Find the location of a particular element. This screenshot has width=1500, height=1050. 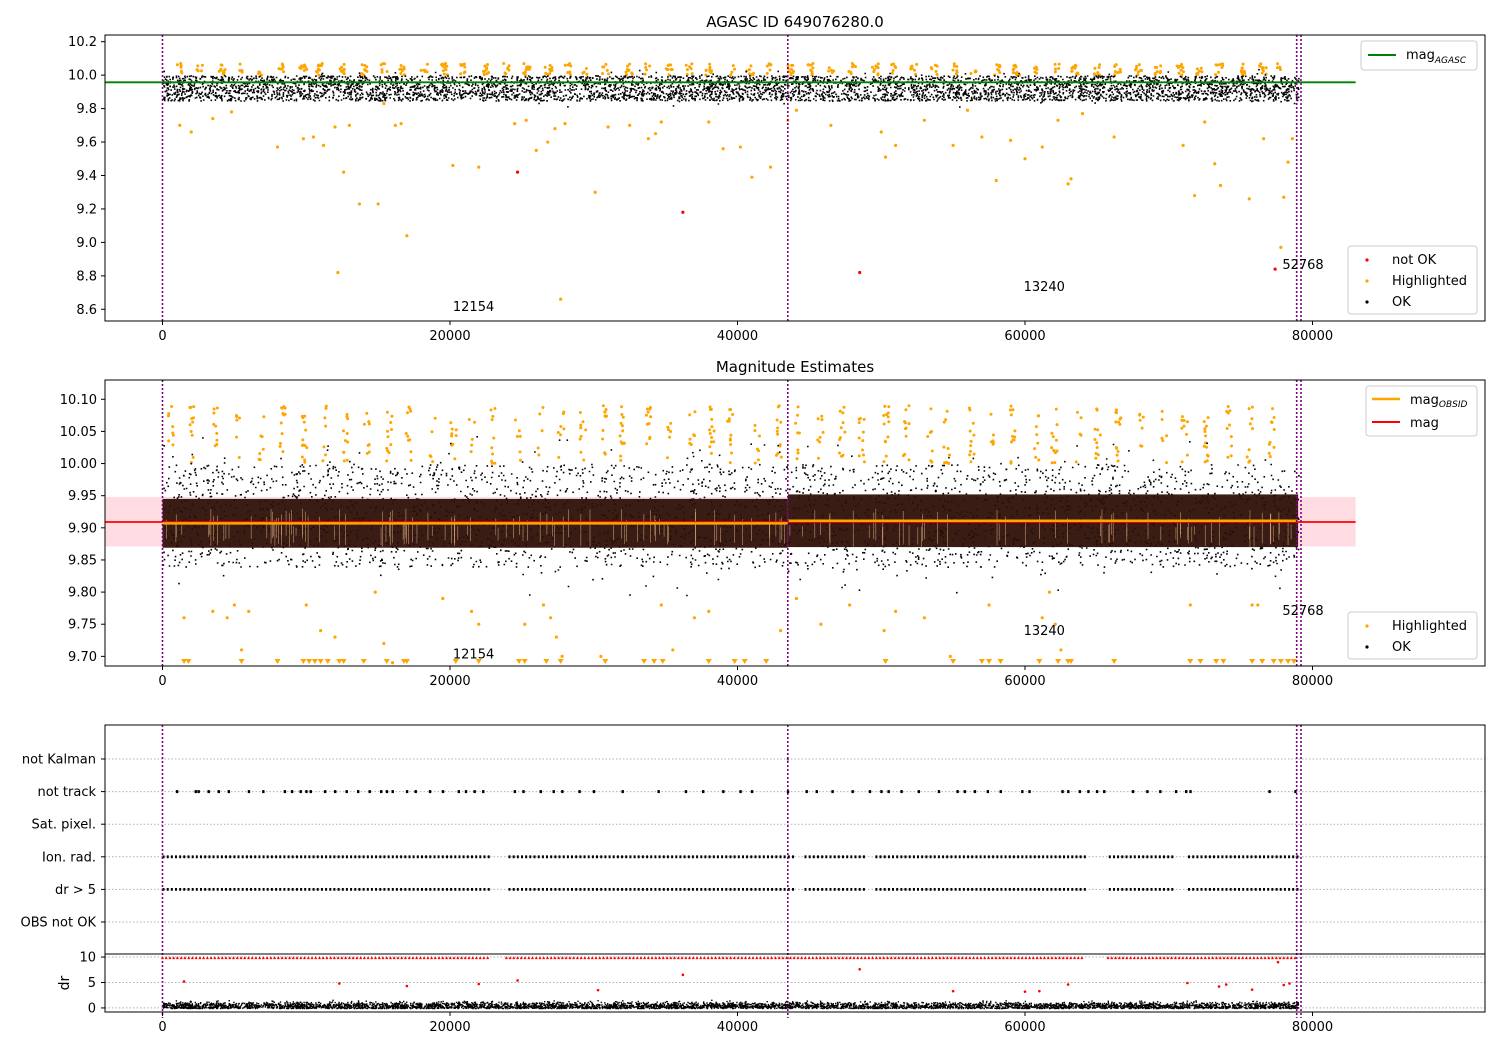

y-tick-label: 9.95 is located at coordinates (82, 496).